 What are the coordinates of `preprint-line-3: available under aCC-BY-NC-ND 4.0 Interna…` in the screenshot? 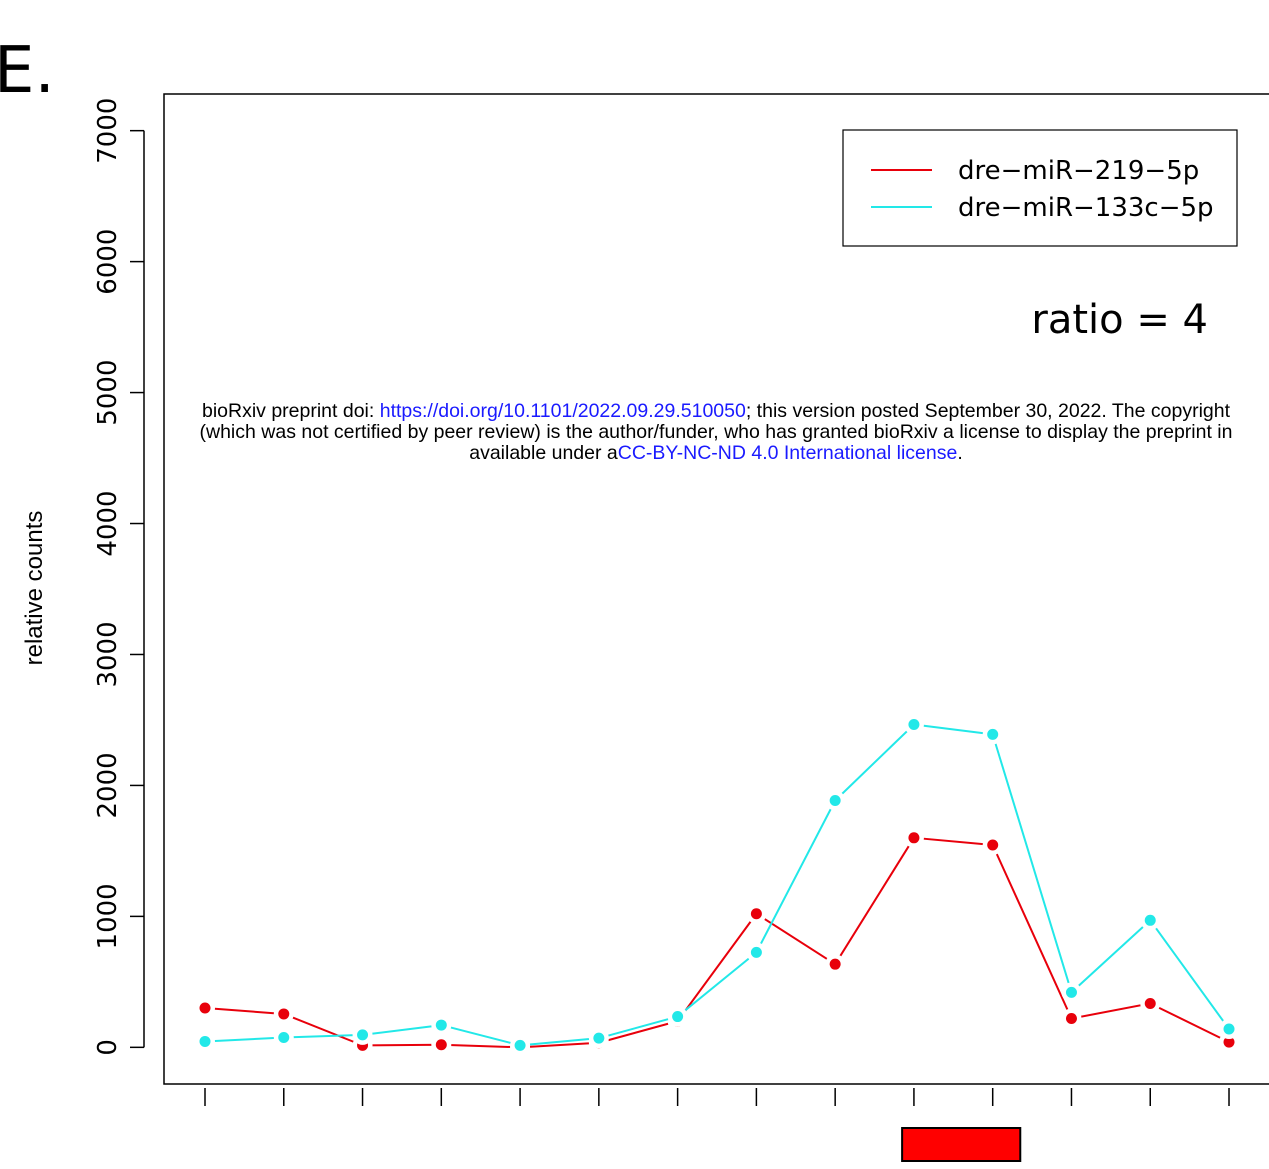 It's located at (716, 453).